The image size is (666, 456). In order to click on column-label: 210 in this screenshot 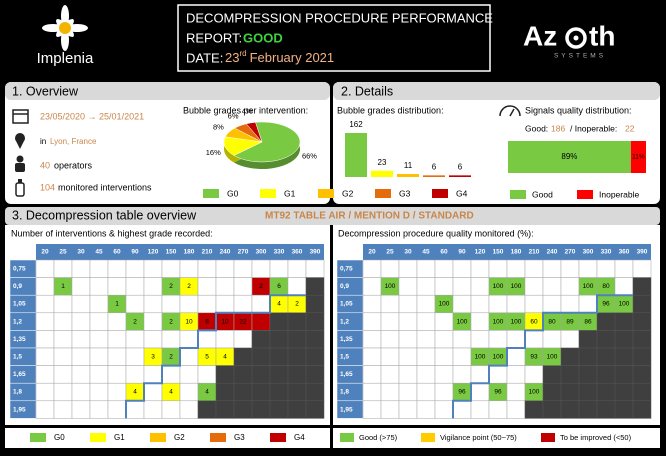, I will do `click(534, 252)`.